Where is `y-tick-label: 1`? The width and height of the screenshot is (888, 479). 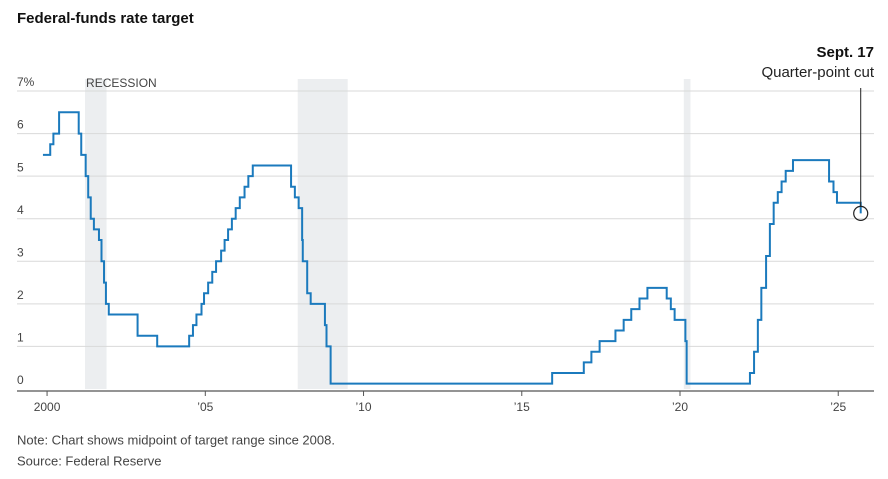 y-tick-label: 1 is located at coordinates (20, 338).